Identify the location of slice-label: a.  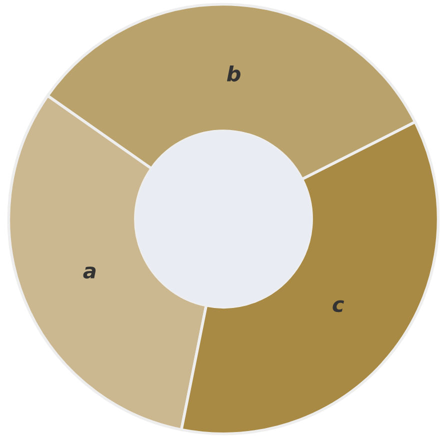
(89, 272).